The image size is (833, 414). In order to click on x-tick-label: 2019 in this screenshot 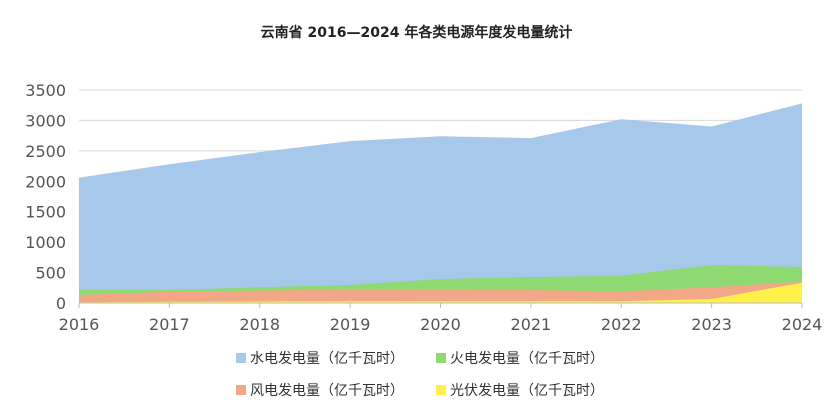, I will do `click(350, 324)`.